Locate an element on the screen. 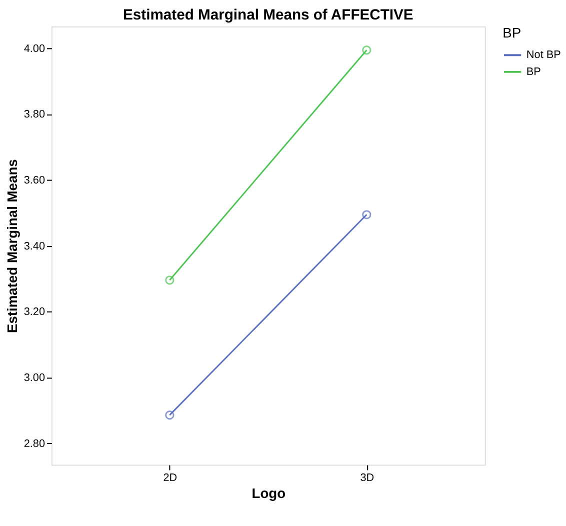 The height and width of the screenshot is (526, 566). x-tick-label: 3D is located at coordinates (367, 478).